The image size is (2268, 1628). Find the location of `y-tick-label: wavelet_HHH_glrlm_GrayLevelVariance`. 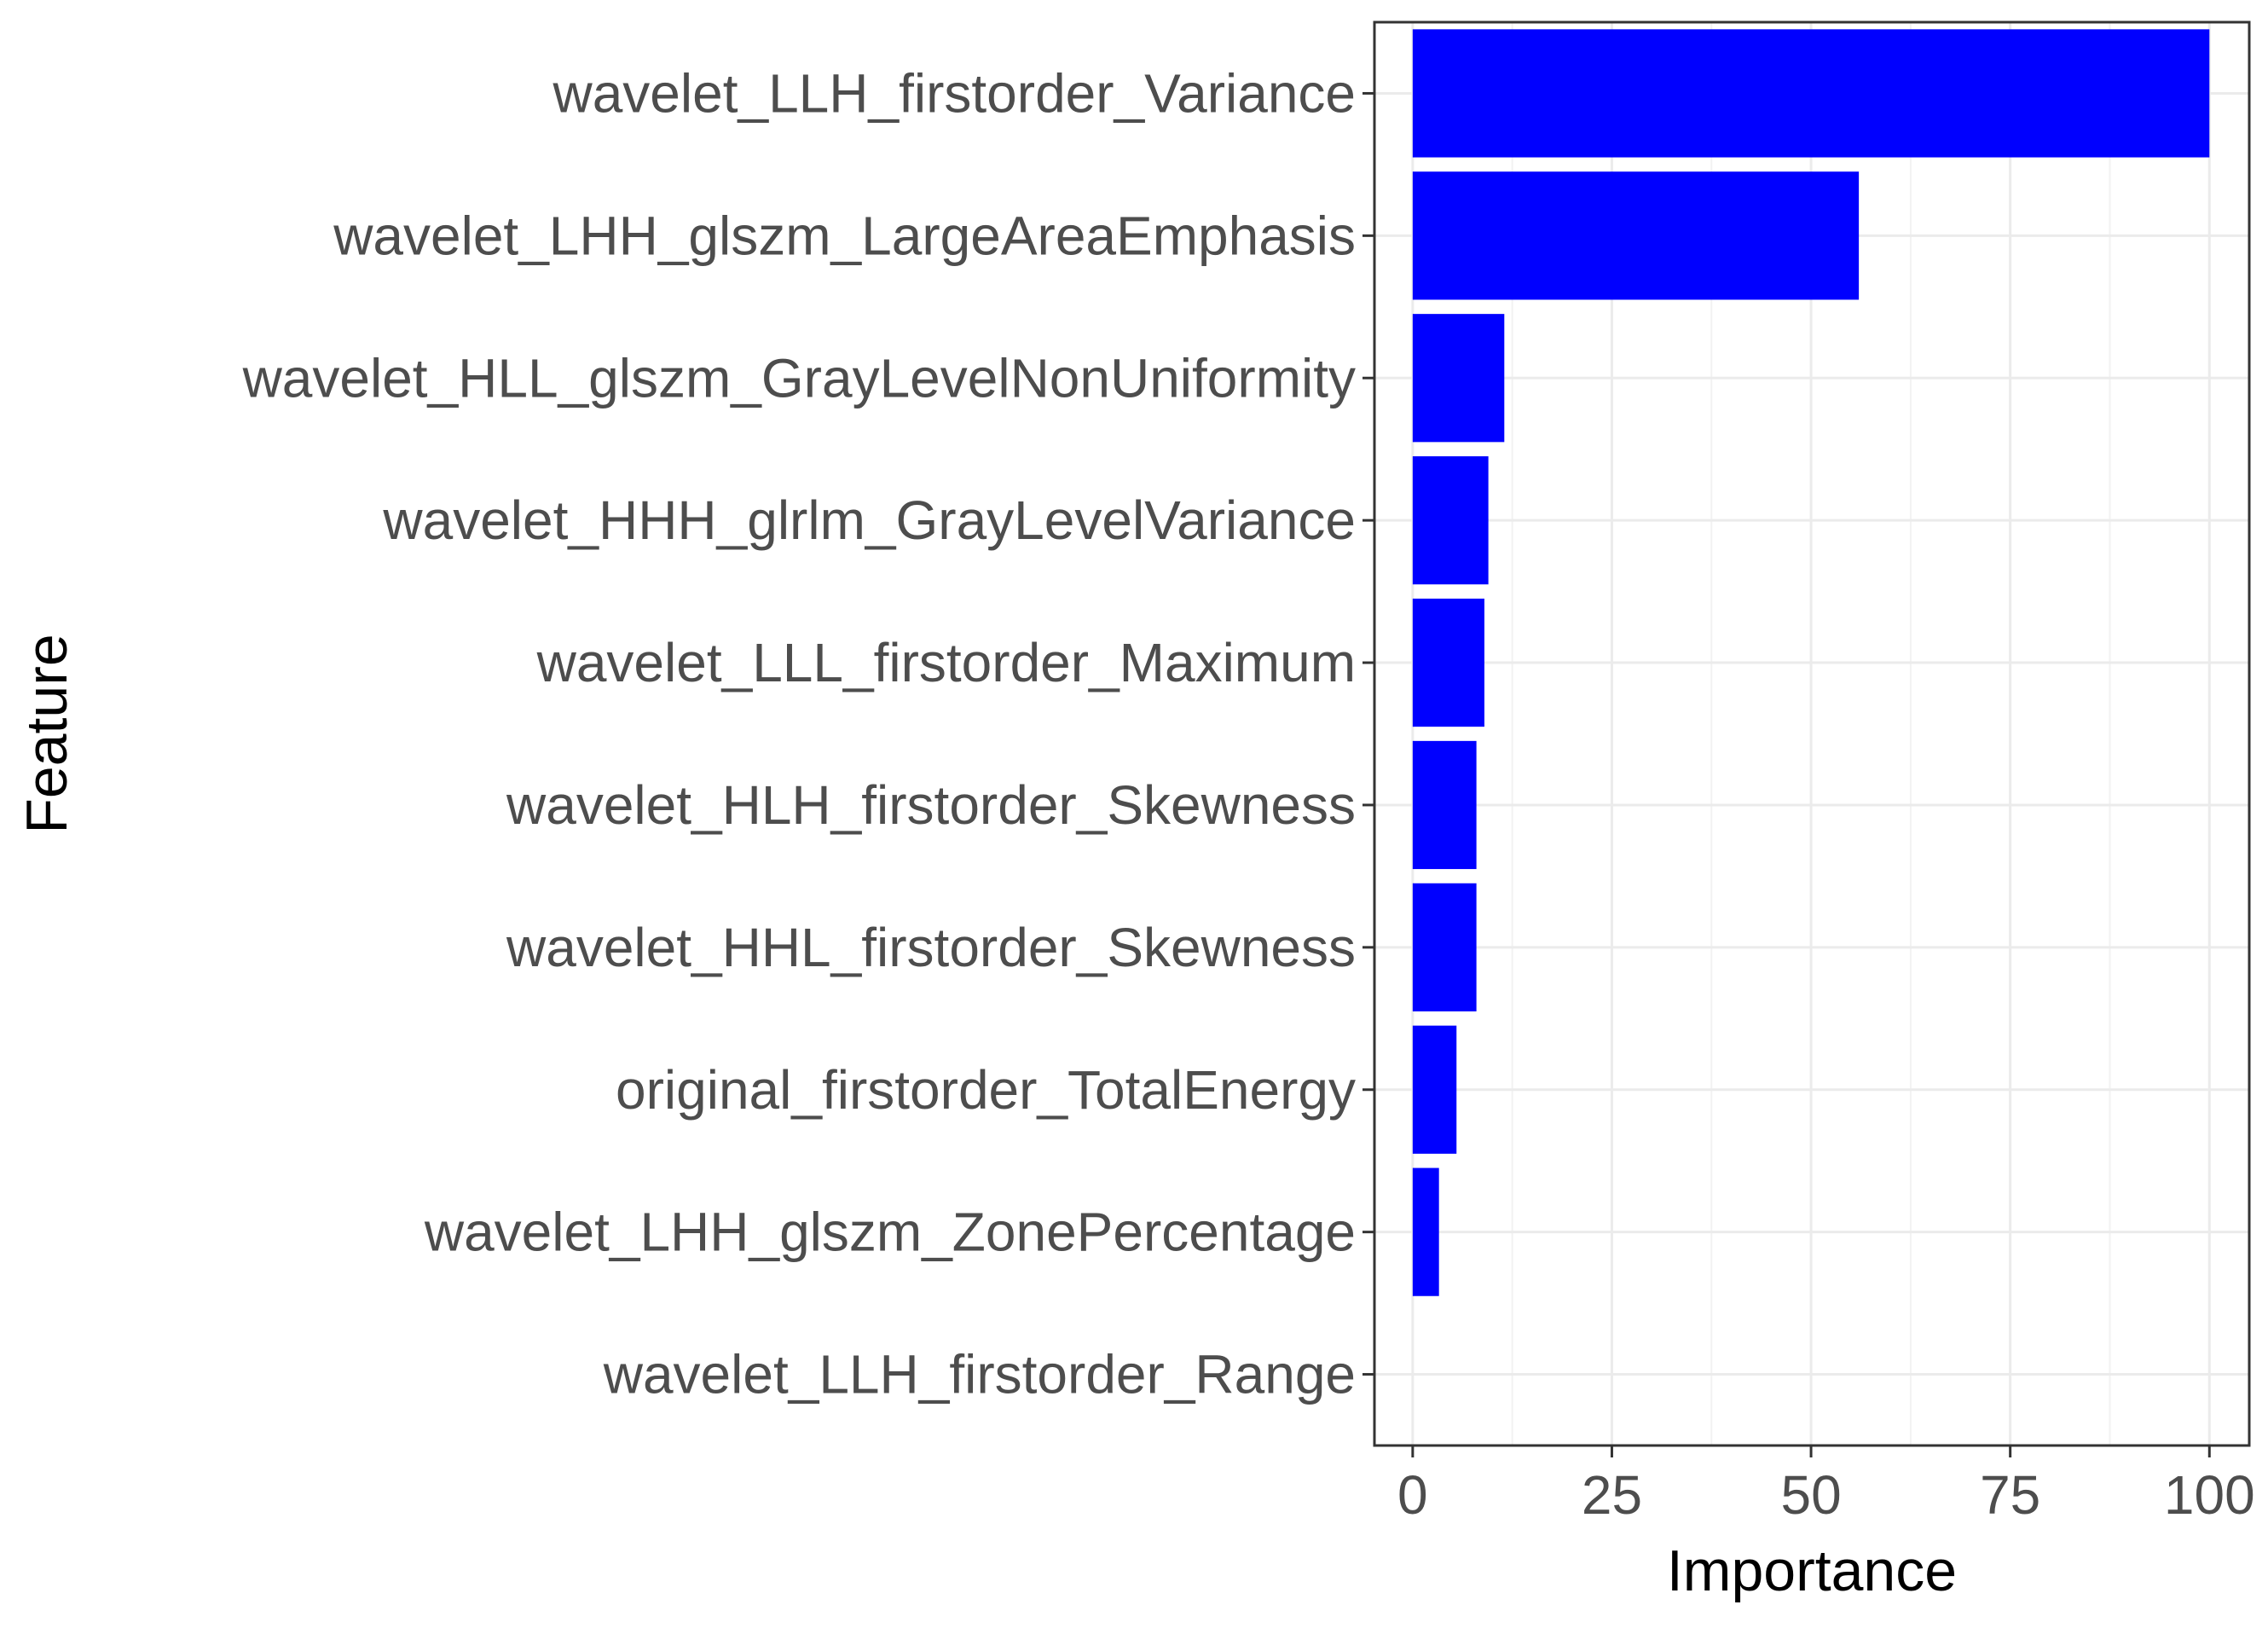

y-tick-label: wavelet_HHH_glrlm_GrayLevelVariance is located at coordinates (869, 520).